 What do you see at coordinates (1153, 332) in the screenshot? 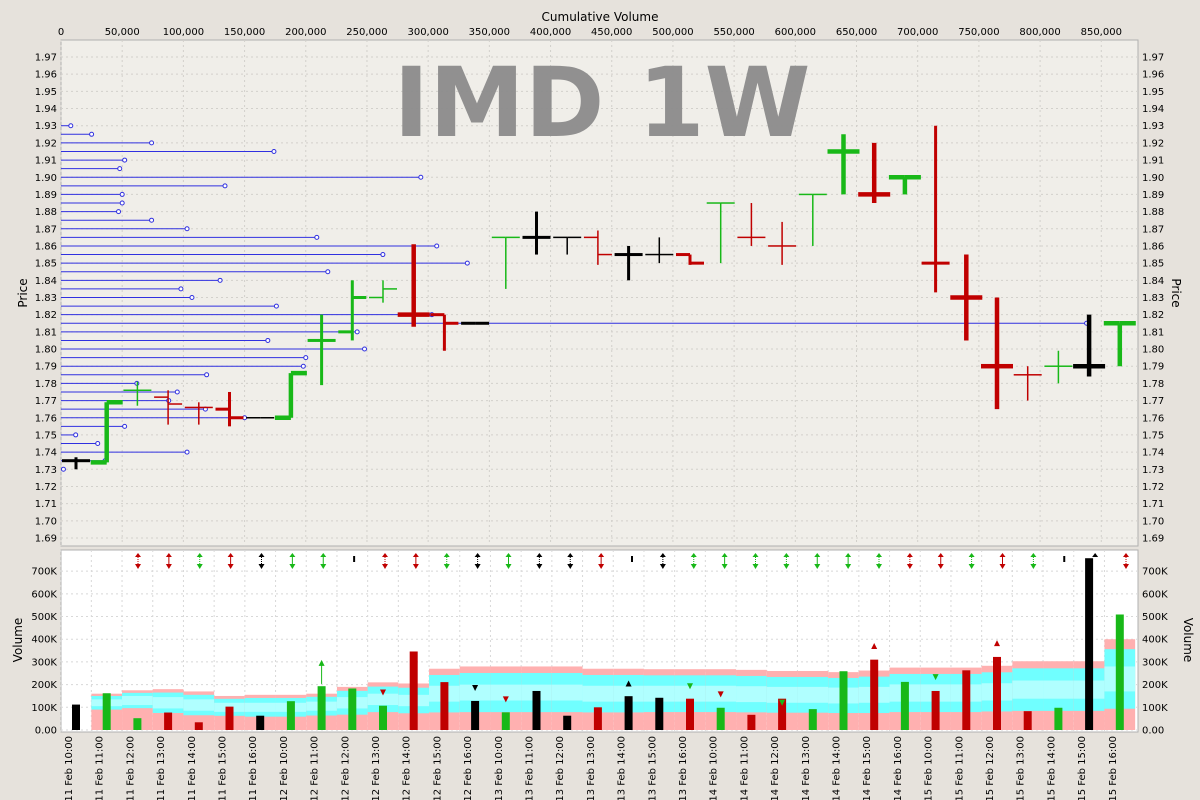
I see `price-tick-label: 1.81` at bounding box center [1153, 332].